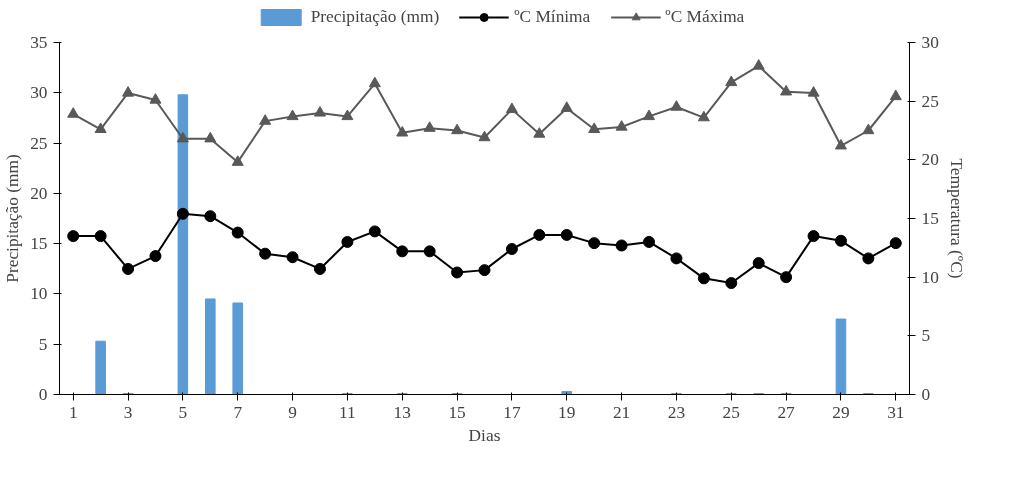 This screenshot has height=497, width=1021. What do you see at coordinates (43, 344) in the screenshot?
I see `y-tick-label: 5` at bounding box center [43, 344].